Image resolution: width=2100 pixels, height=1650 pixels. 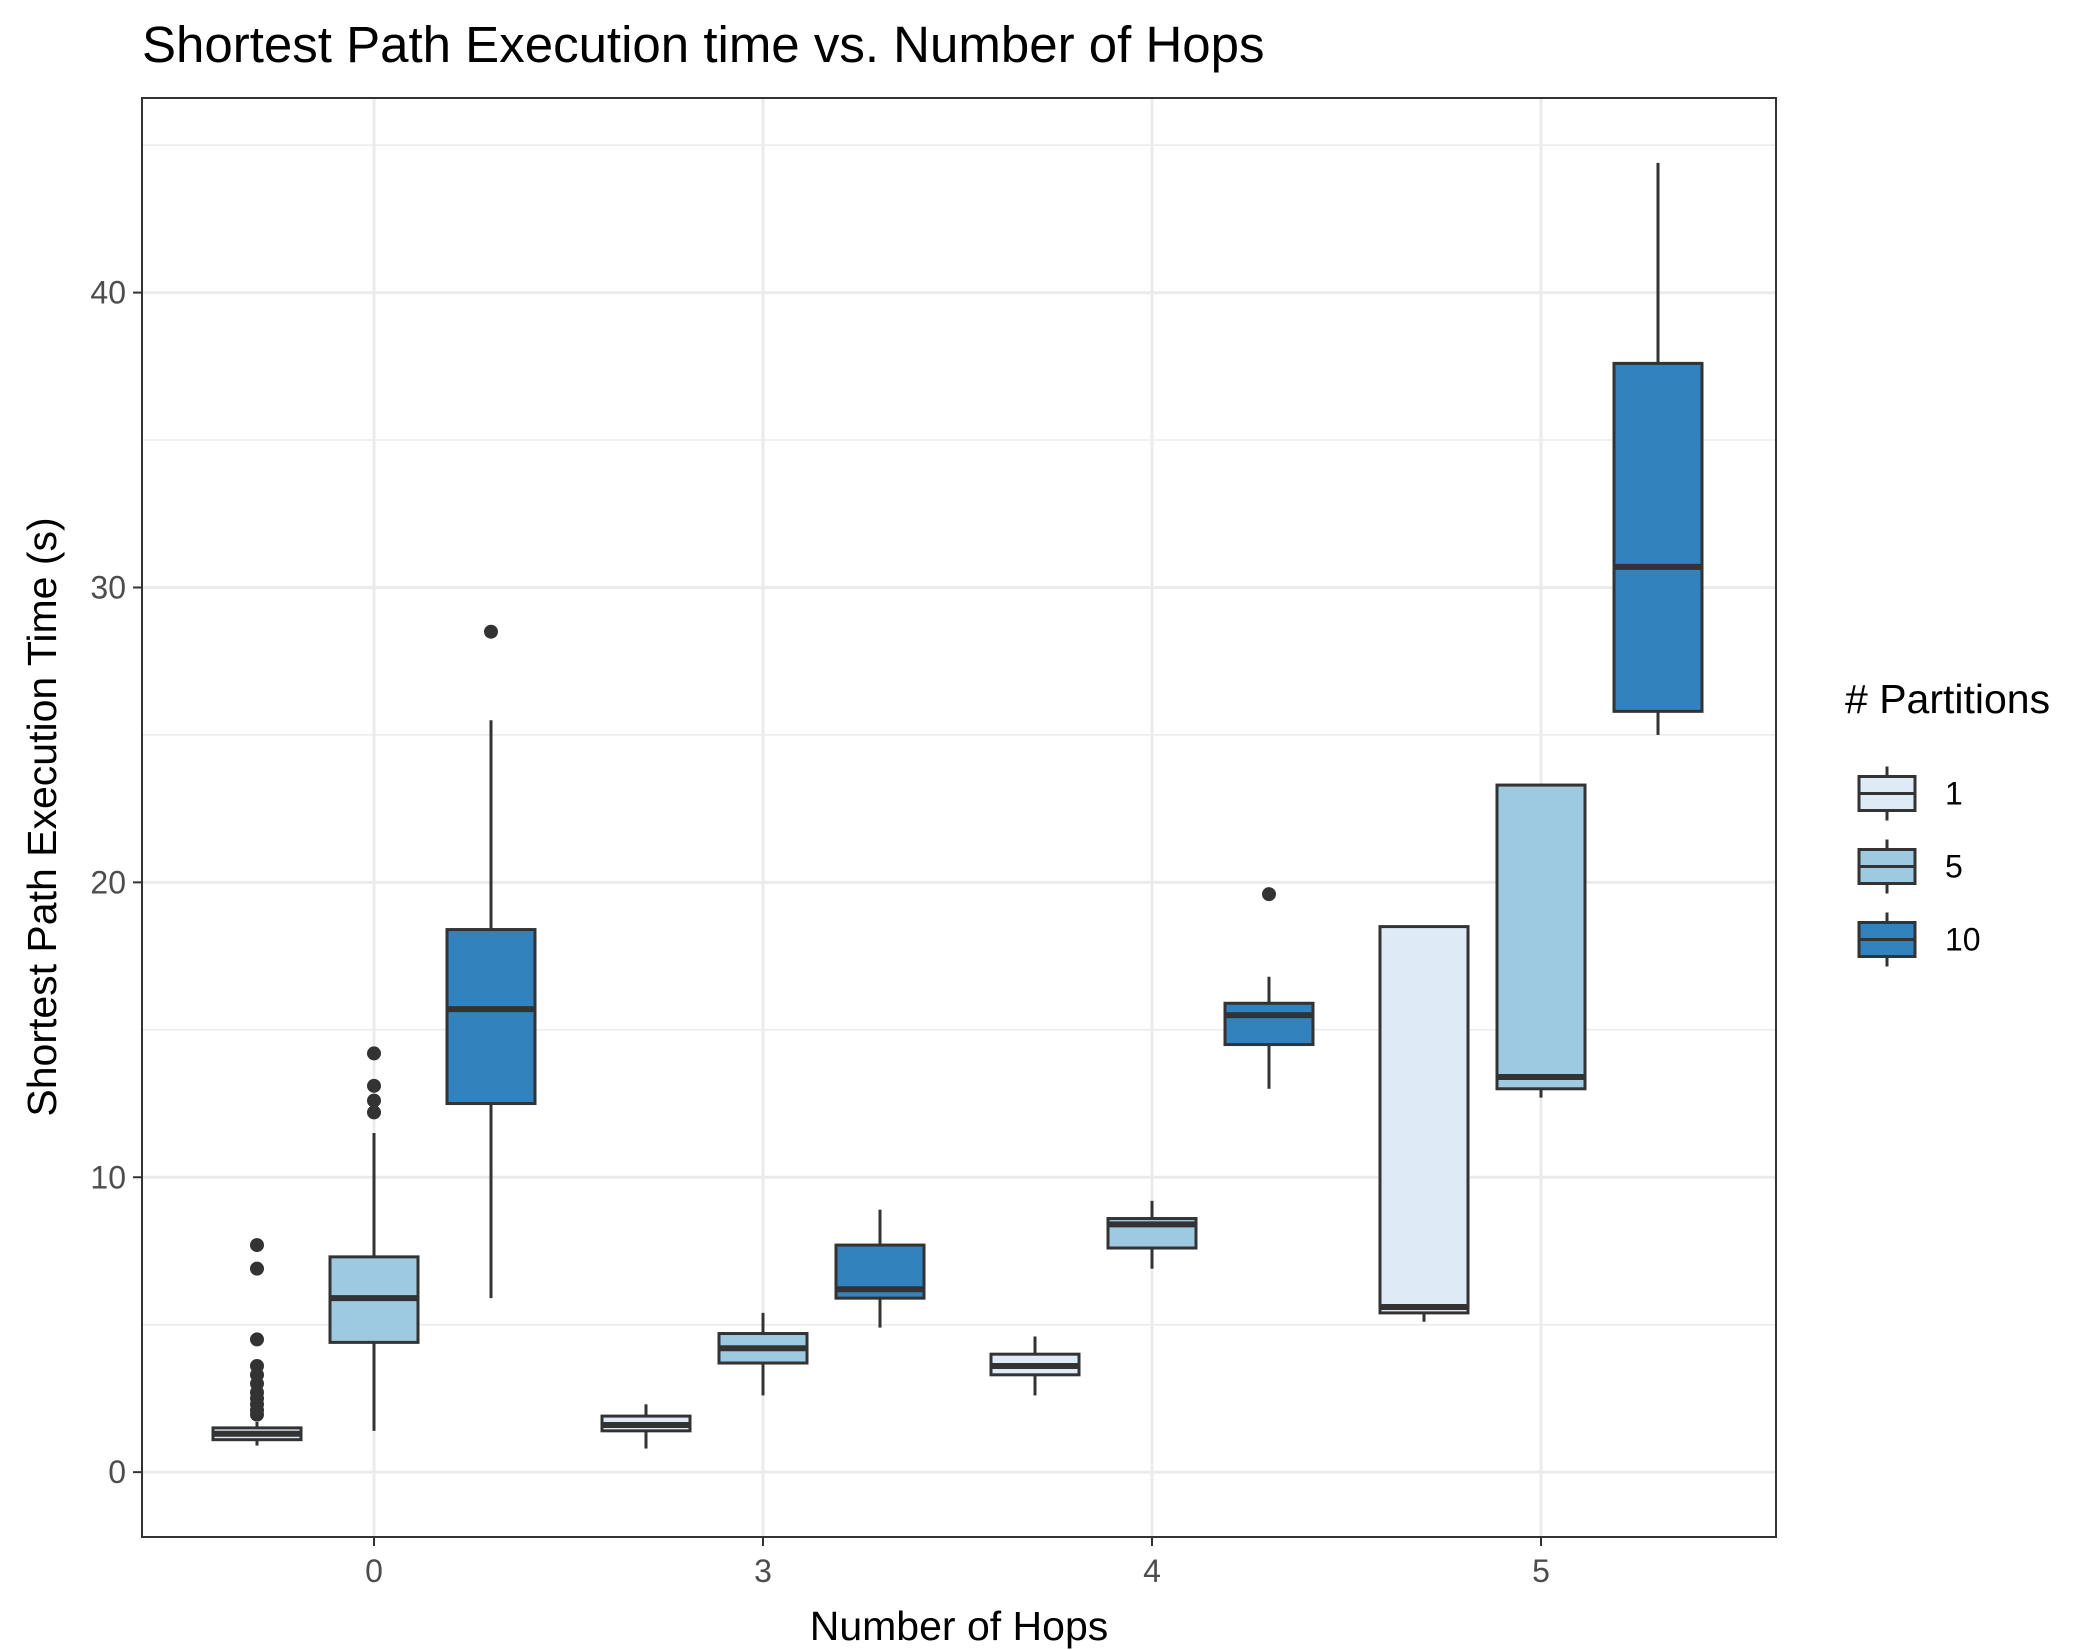 What do you see at coordinates (1541, 1571) in the screenshot?
I see `x-tick-label: 5` at bounding box center [1541, 1571].